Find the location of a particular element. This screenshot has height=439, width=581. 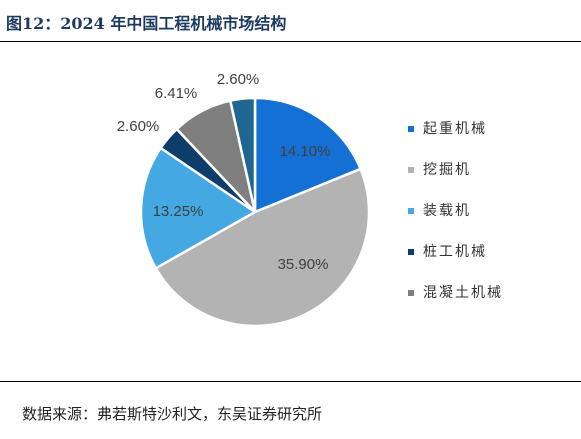

page-title: 图12：2024 年中国工程机械市场结构 is located at coordinates (146, 23).